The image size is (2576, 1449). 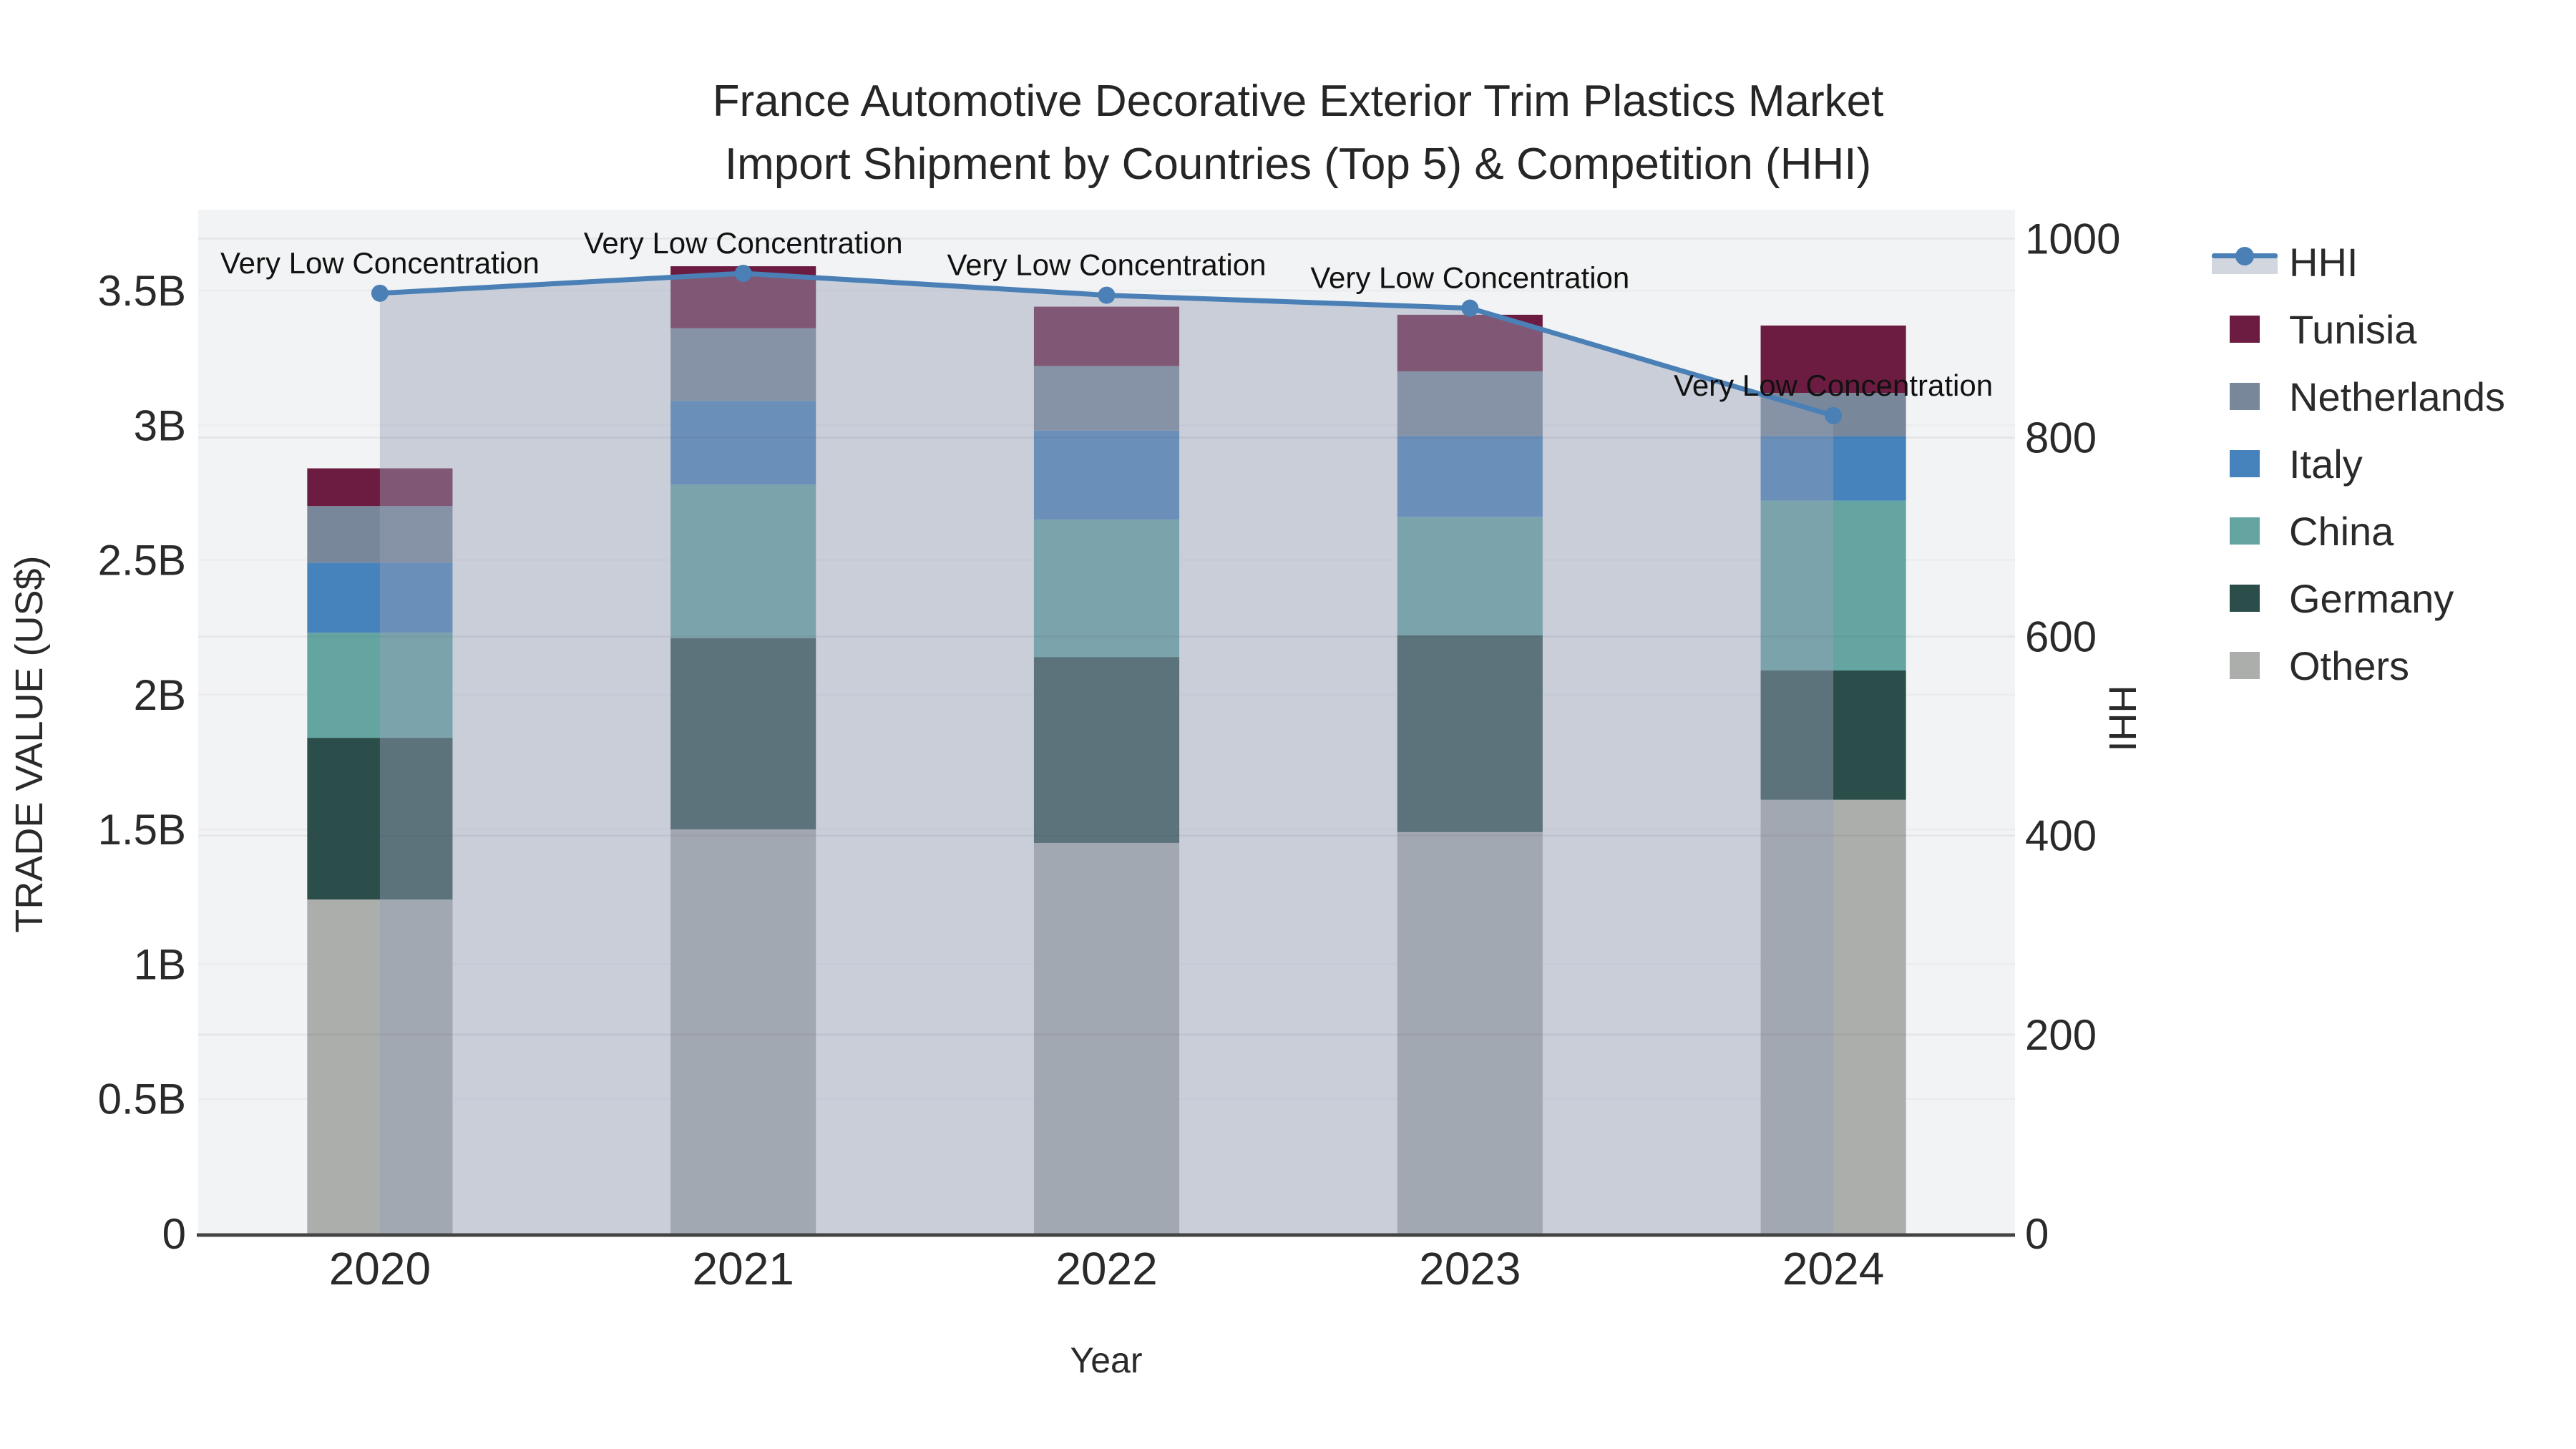 I want to click on bar-segment-netherlands-2020, so click(x=380, y=534).